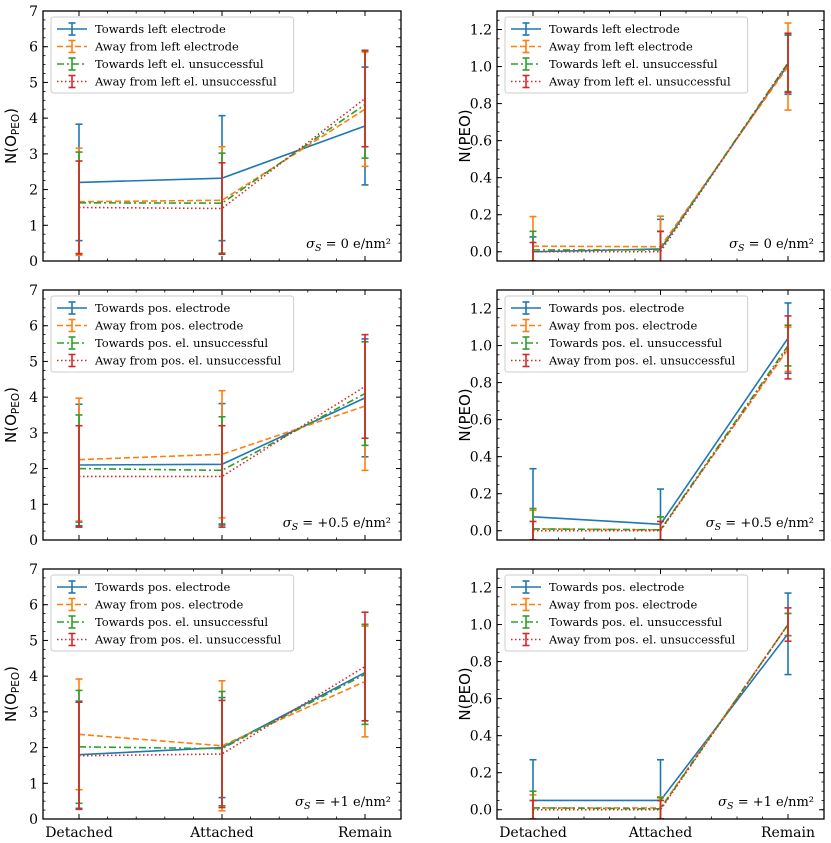 This screenshot has width=831, height=843. Describe the element at coordinates (160, 29) in the screenshot. I see `legend-label: Towards left electrode` at that location.